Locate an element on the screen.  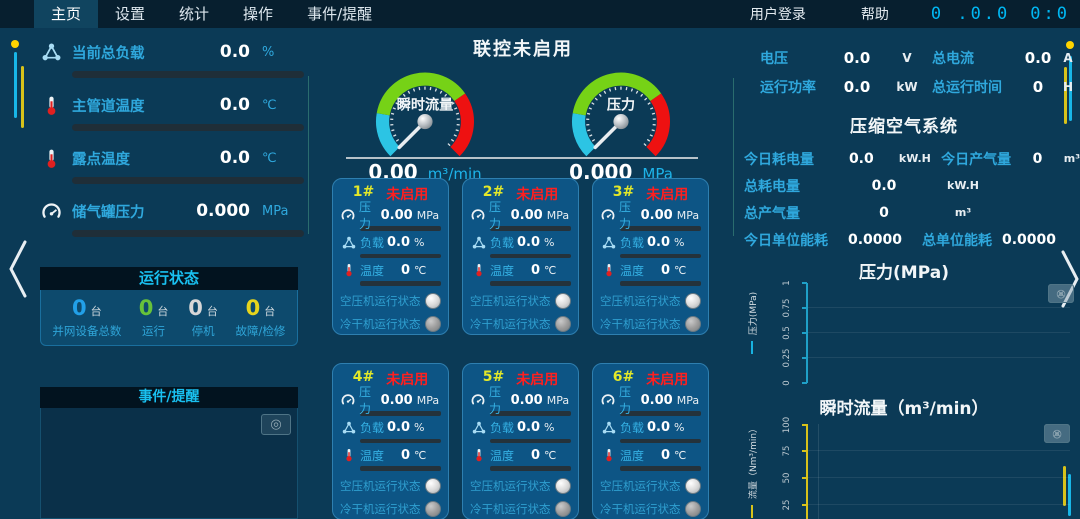
today-gas-value: 0 is located at coordinates (1037, 158).